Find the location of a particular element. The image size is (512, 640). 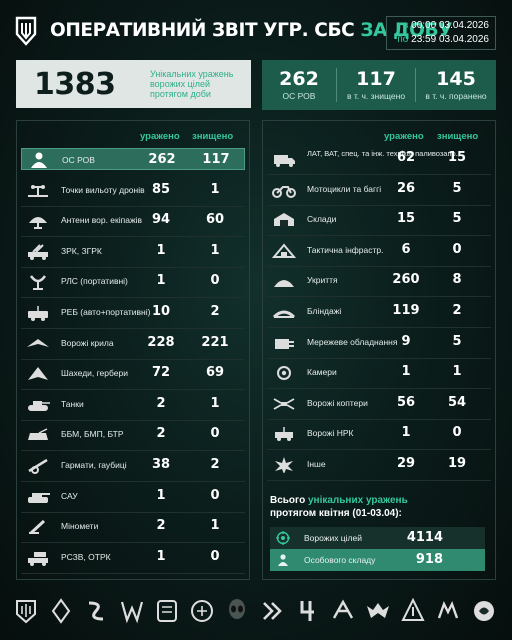

left-col-destroyed-header: знищено is located at coordinates (213, 136).